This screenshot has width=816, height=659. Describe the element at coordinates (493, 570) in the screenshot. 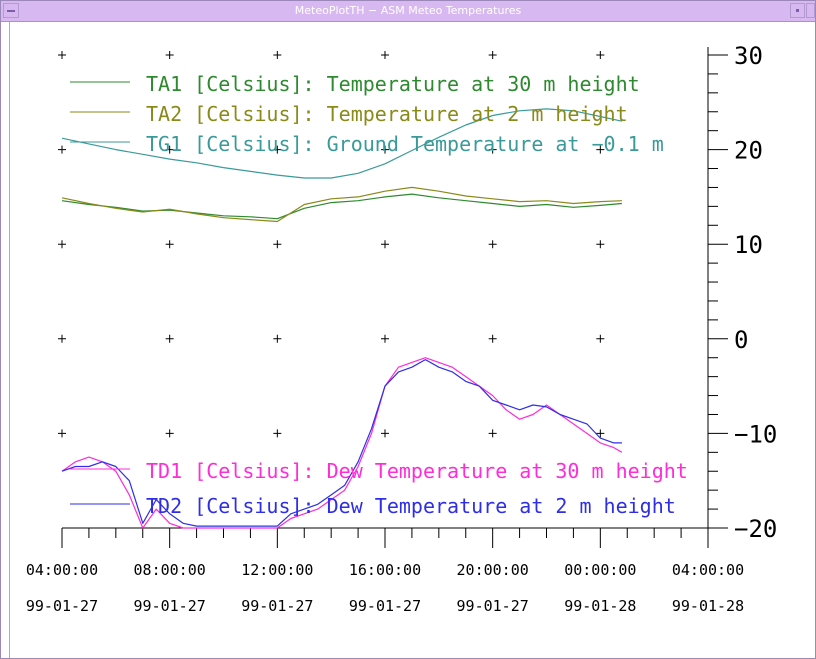

I see `x-tick-time-label: 20:00:00` at that location.